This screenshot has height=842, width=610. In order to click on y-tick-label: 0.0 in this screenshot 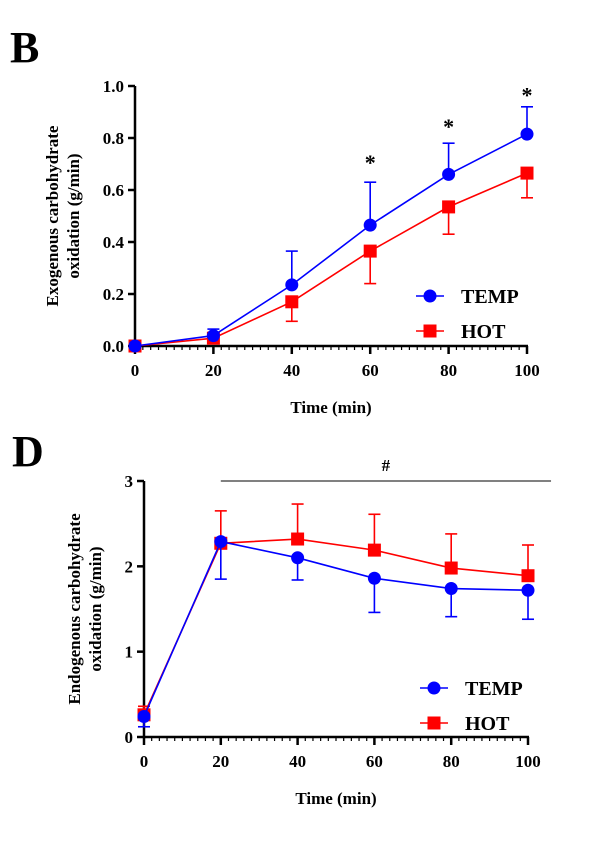, I will do `click(113, 346)`.